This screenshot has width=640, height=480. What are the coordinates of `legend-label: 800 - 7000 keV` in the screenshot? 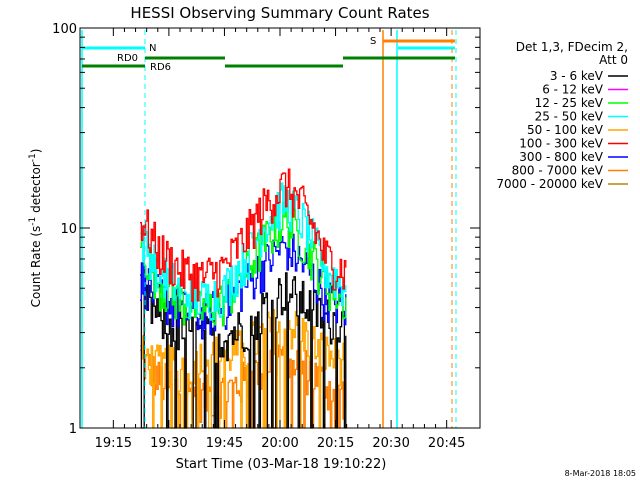 It's located at (558, 171).